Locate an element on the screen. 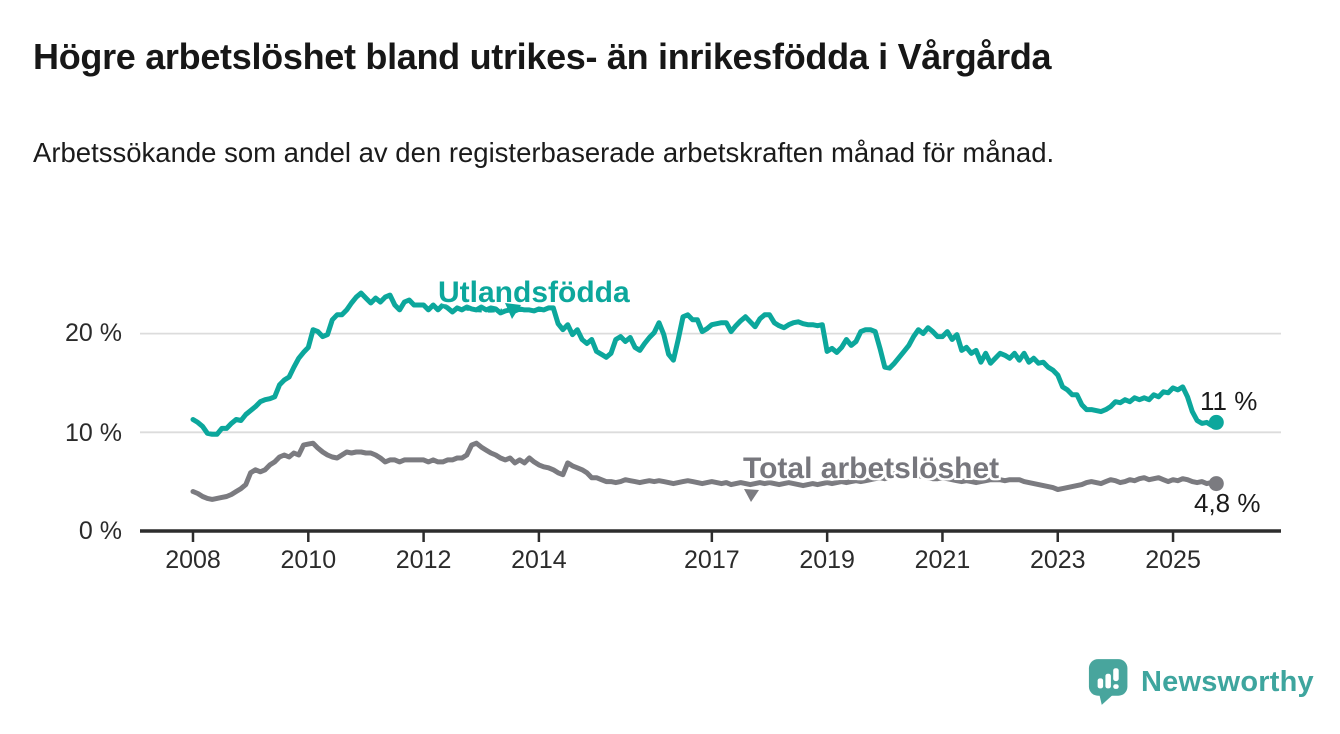 The width and height of the screenshot is (1340, 734). x-tick-label: 2008 is located at coordinates (193, 560).